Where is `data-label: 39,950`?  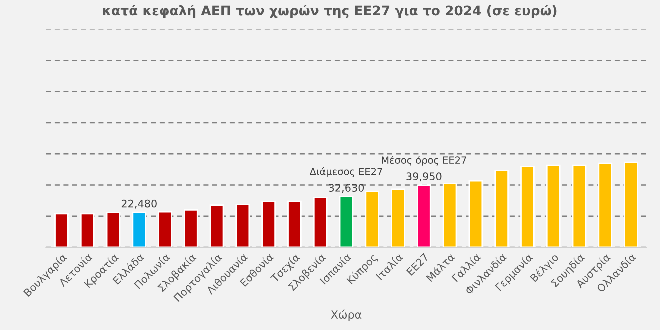 data-label: 39,950 is located at coordinates (424, 177).